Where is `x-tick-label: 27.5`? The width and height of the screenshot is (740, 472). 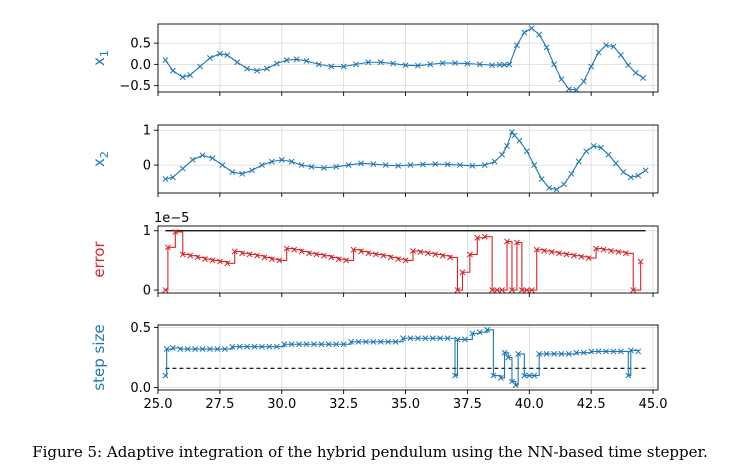
x-tick-label: 27.5 is located at coordinates (219, 404).